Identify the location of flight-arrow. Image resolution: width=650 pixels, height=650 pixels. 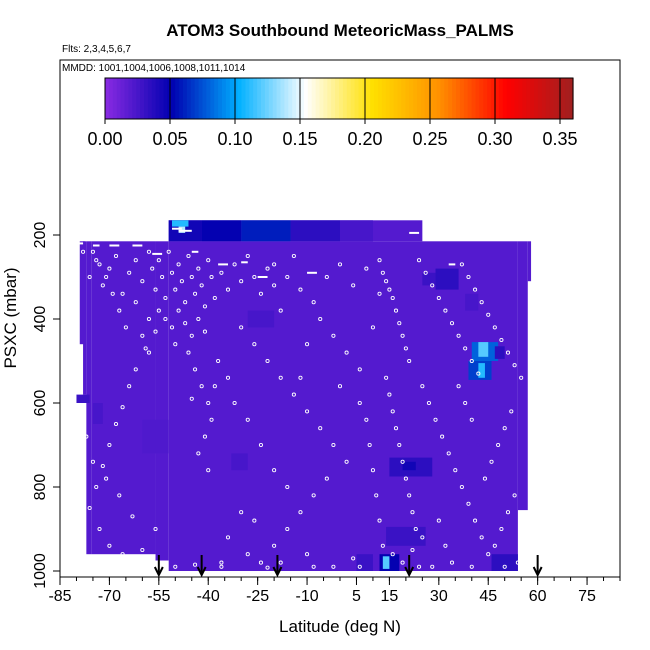
(277, 566).